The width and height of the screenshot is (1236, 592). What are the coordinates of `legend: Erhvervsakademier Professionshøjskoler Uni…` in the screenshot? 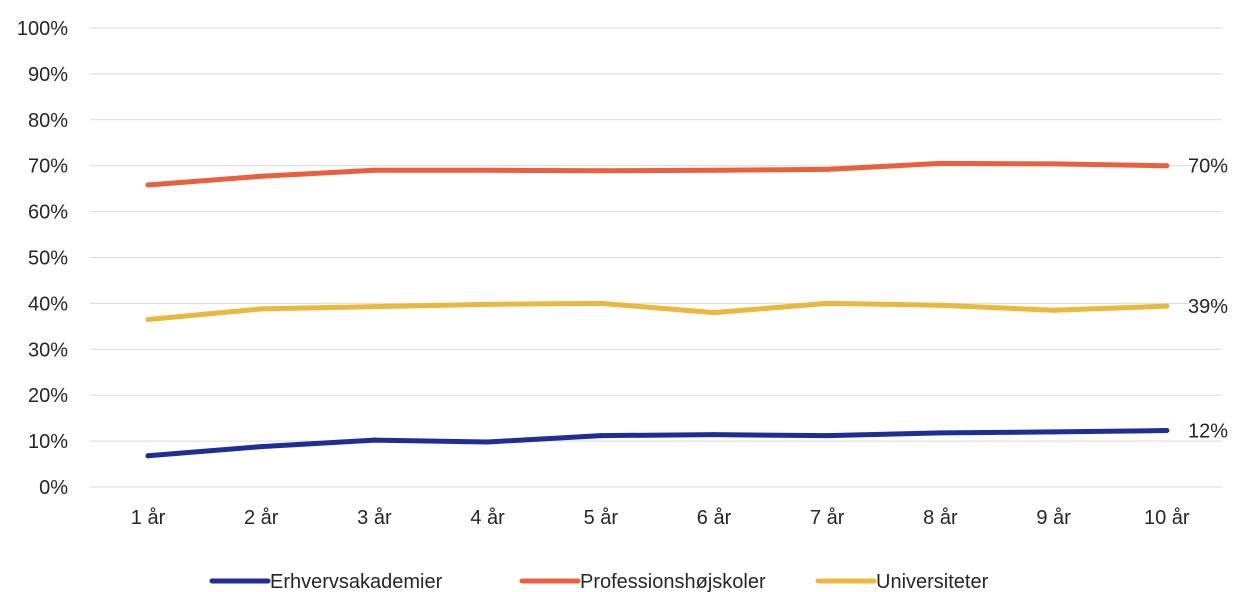 It's located at (599, 581).